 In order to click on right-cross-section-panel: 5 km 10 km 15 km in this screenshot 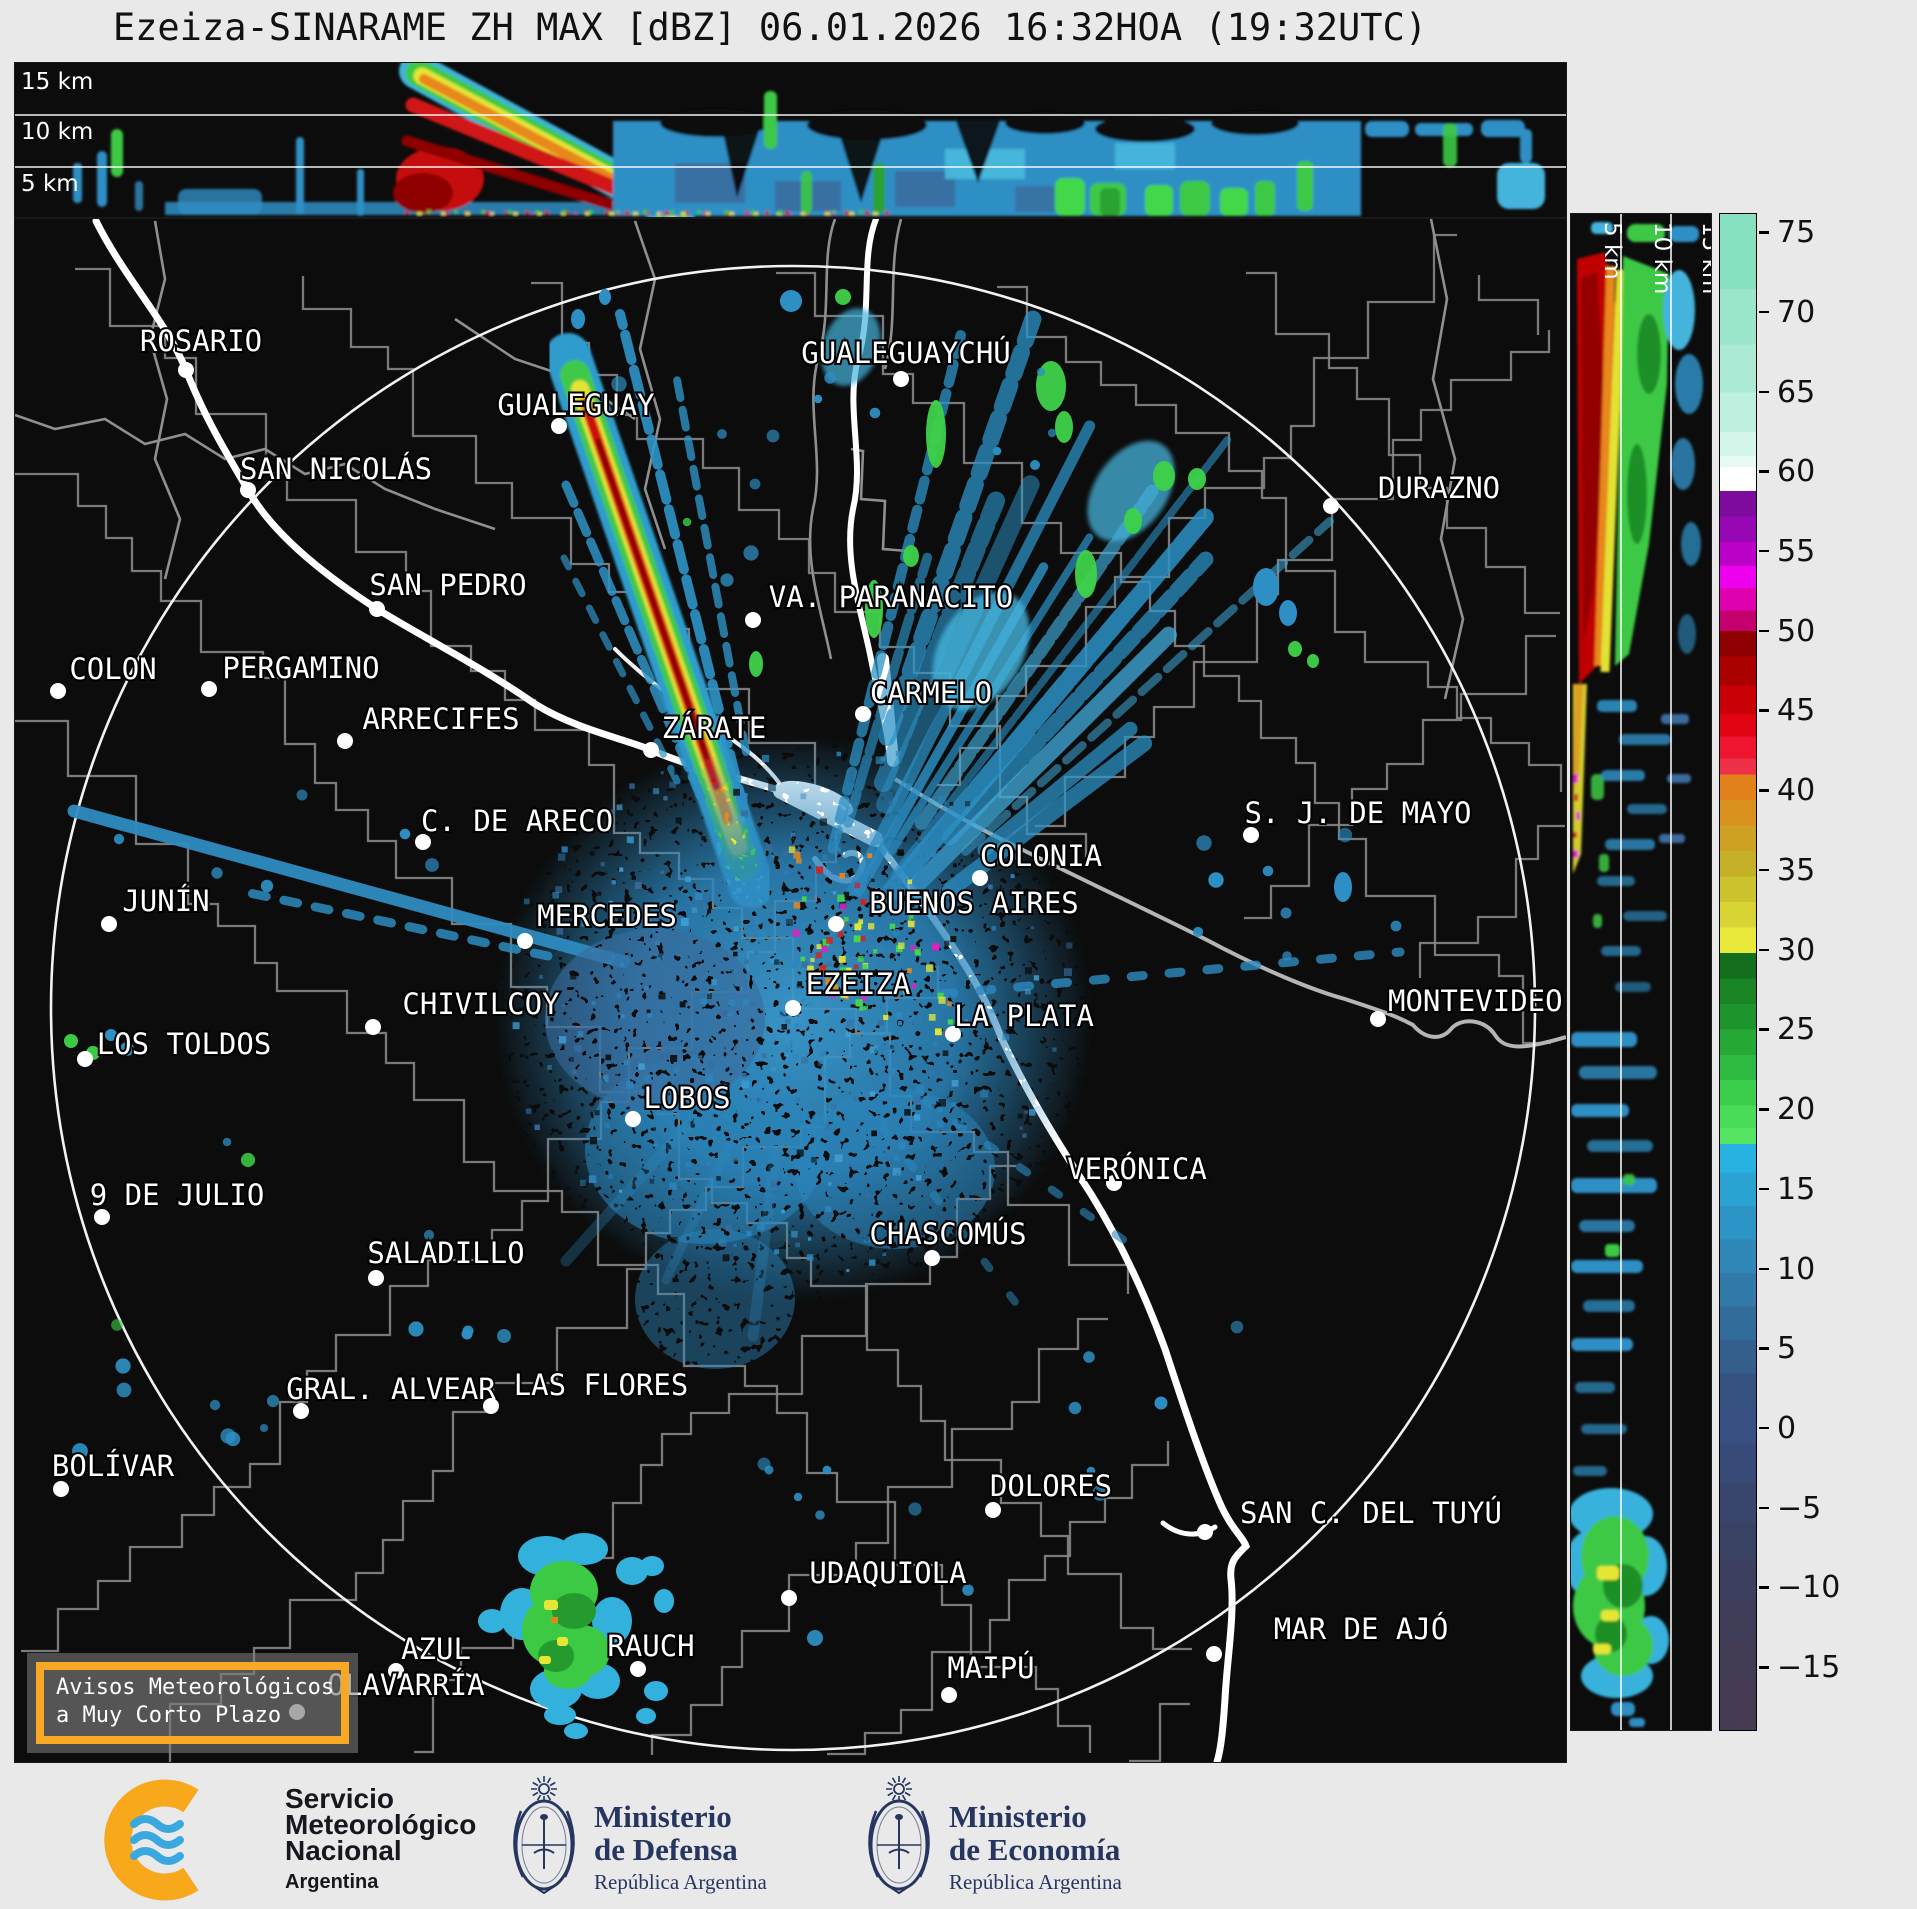, I will do `click(1641, 972)`.